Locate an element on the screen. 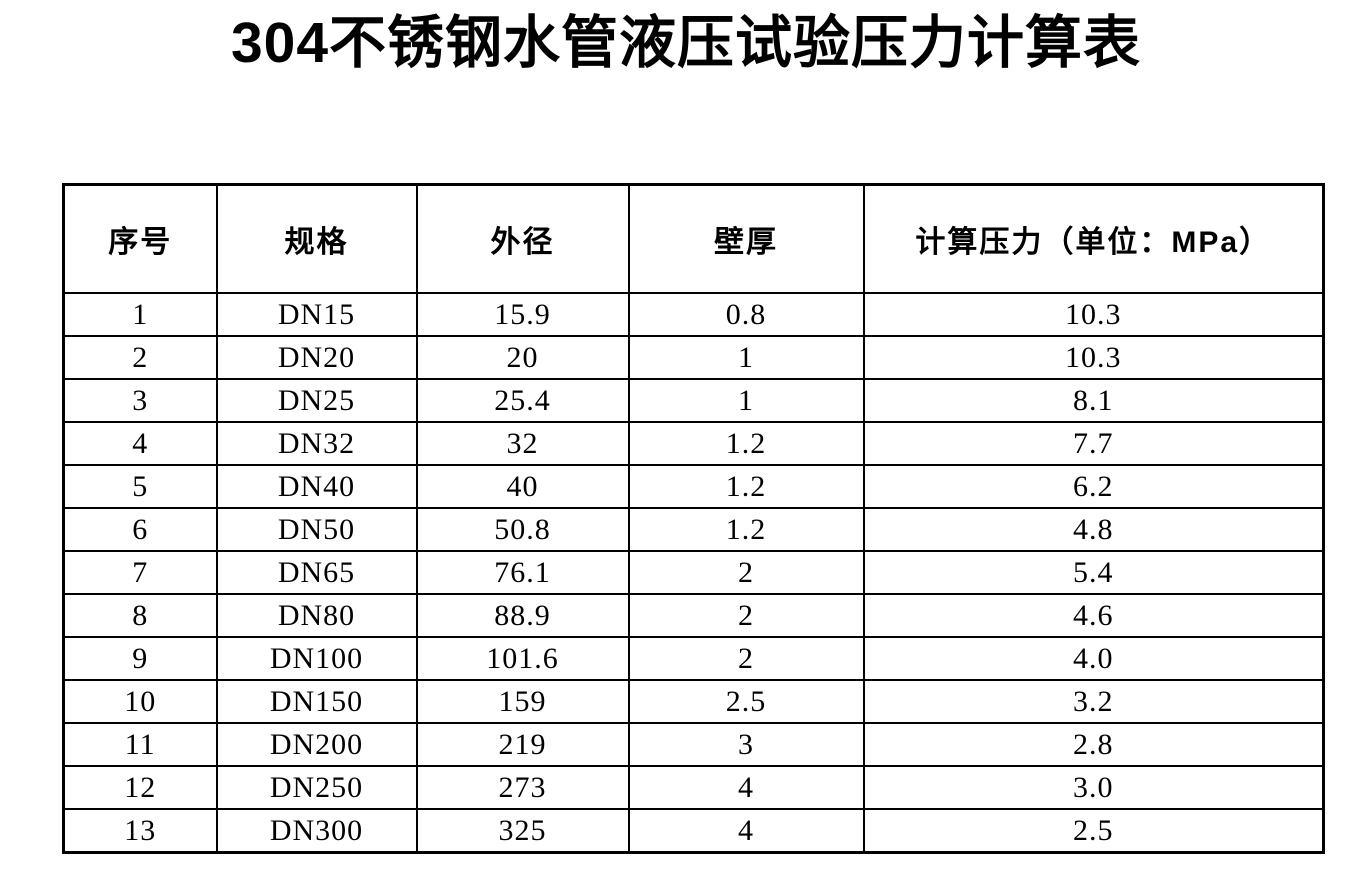  table-row: 11 DN200 219 3 2.8 is located at coordinates (693, 744).